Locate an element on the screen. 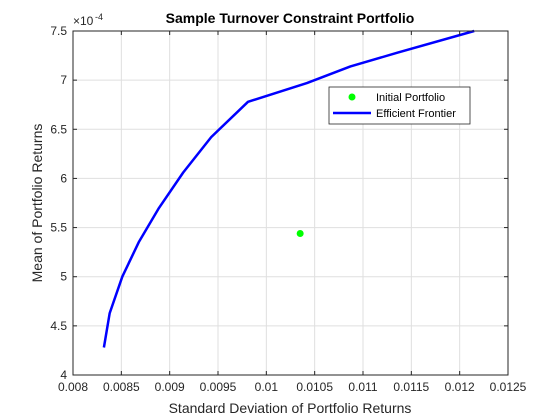  y-tick-label: 5.5 is located at coordinates (58, 228).